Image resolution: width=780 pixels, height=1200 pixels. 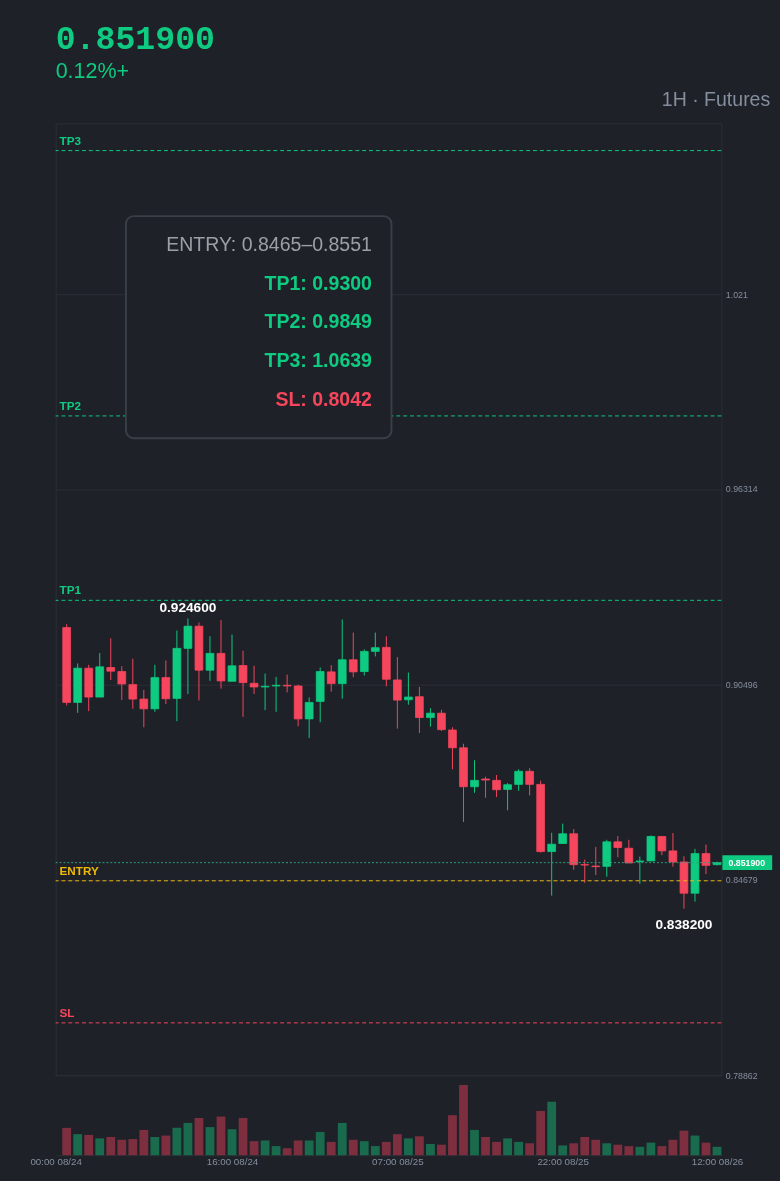 What do you see at coordinates (741, 684) in the screenshot?
I see `y-tick-label: 0.90496` at bounding box center [741, 684].